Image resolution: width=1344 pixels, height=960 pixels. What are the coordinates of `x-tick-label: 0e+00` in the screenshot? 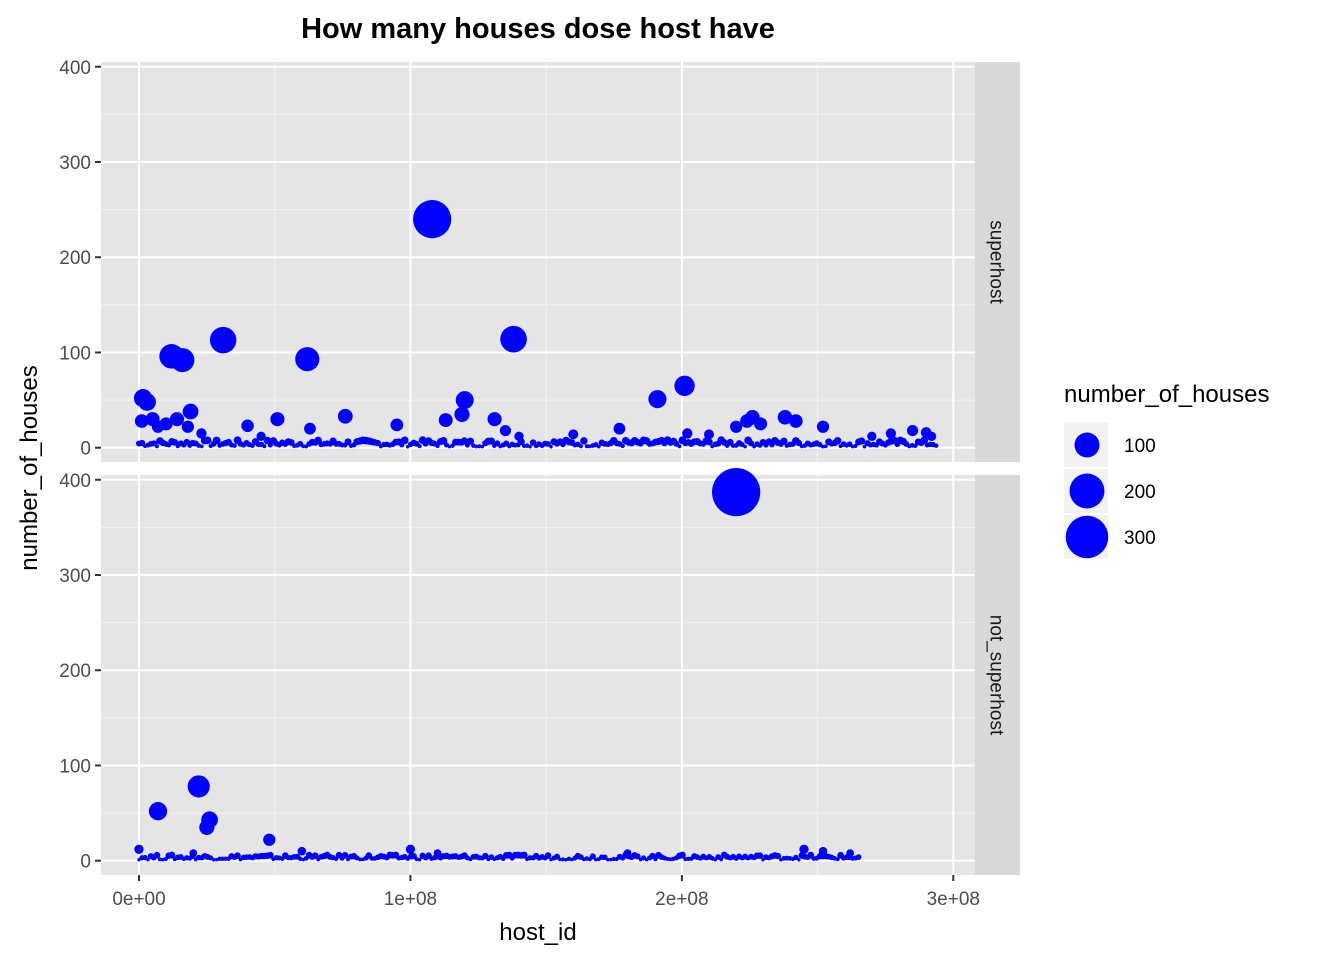 It's located at (138, 899).